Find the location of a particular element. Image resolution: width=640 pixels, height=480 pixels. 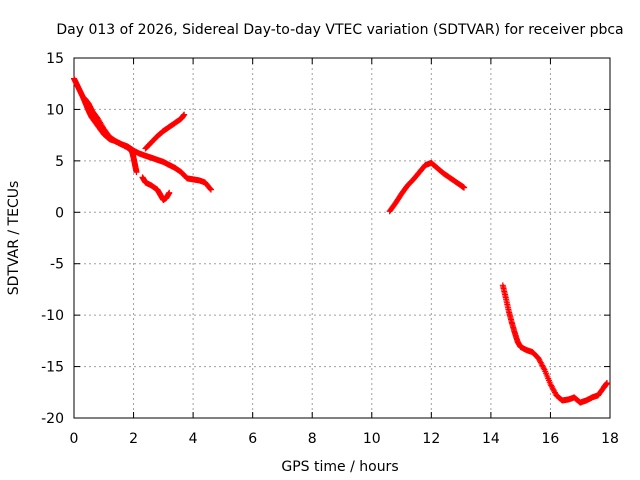

y-tick-label: -20 is located at coordinates (52, 419).